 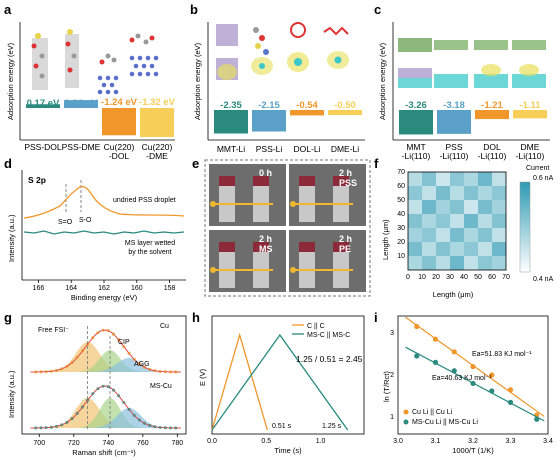 I want to click on f-heatmap, so click(x=457, y=221).